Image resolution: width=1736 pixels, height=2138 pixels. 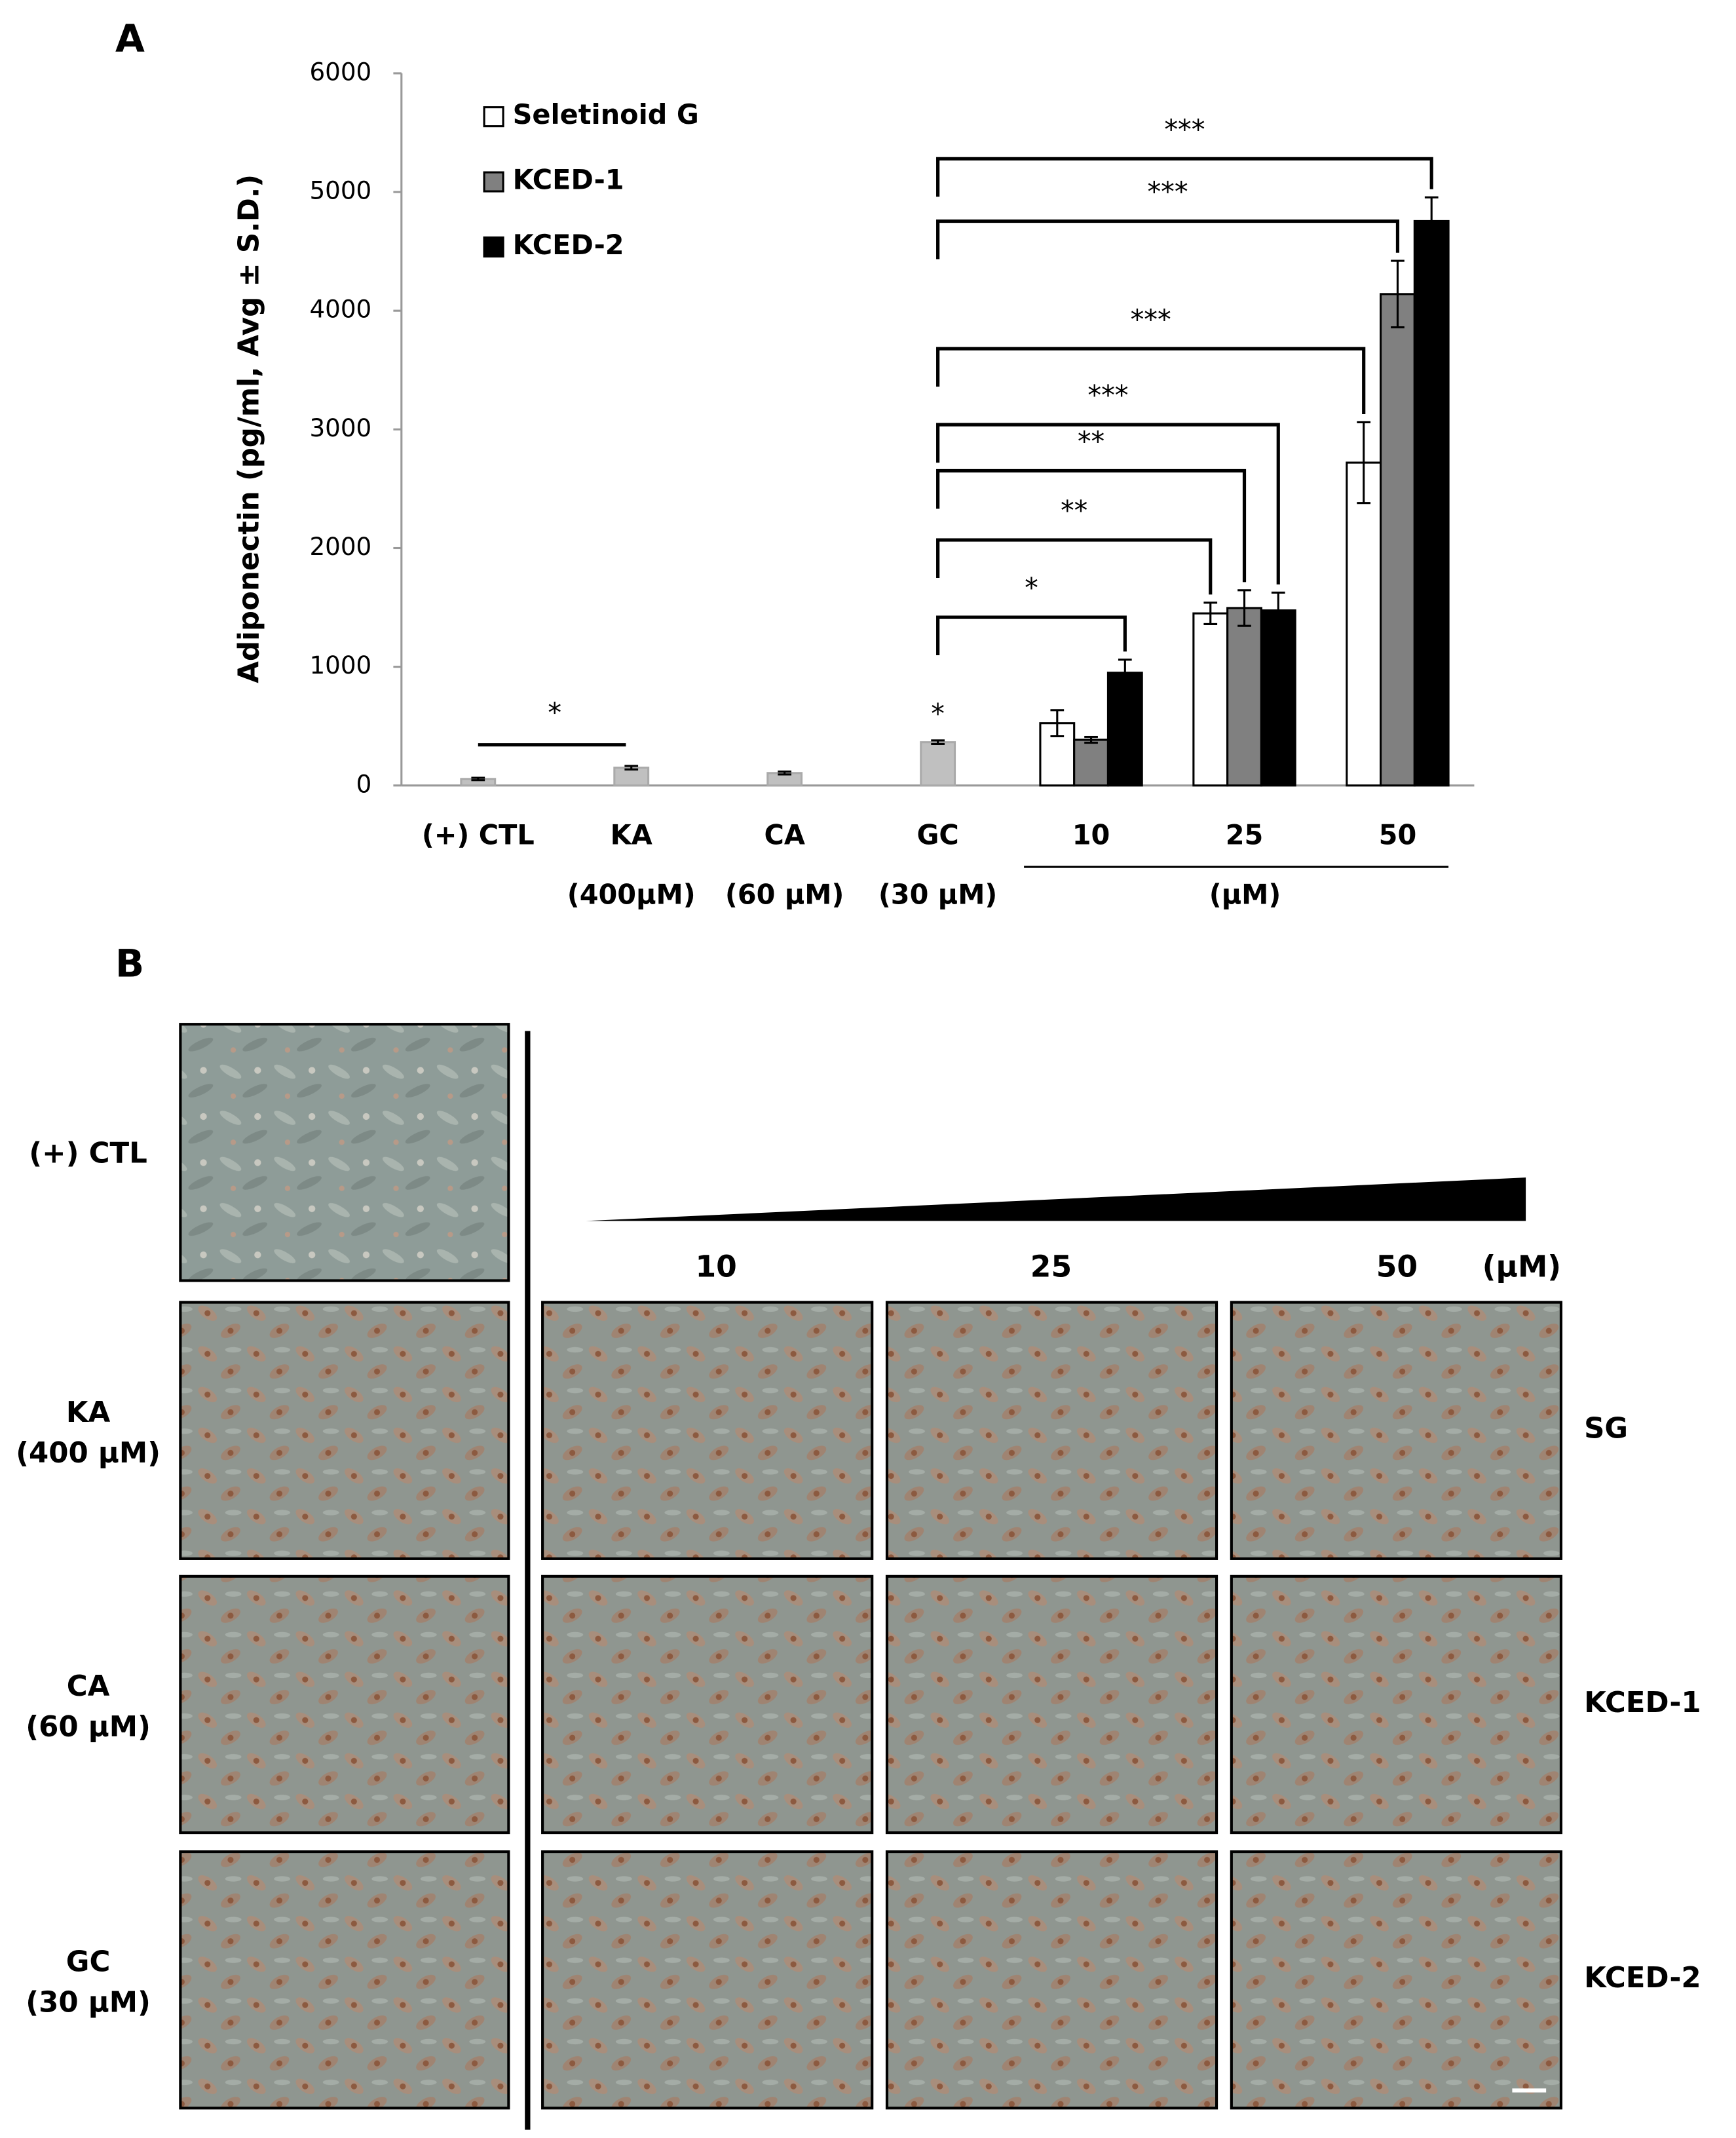 What do you see at coordinates (88, 2002) in the screenshot?
I see `row-label: (30 μM)` at bounding box center [88, 2002].